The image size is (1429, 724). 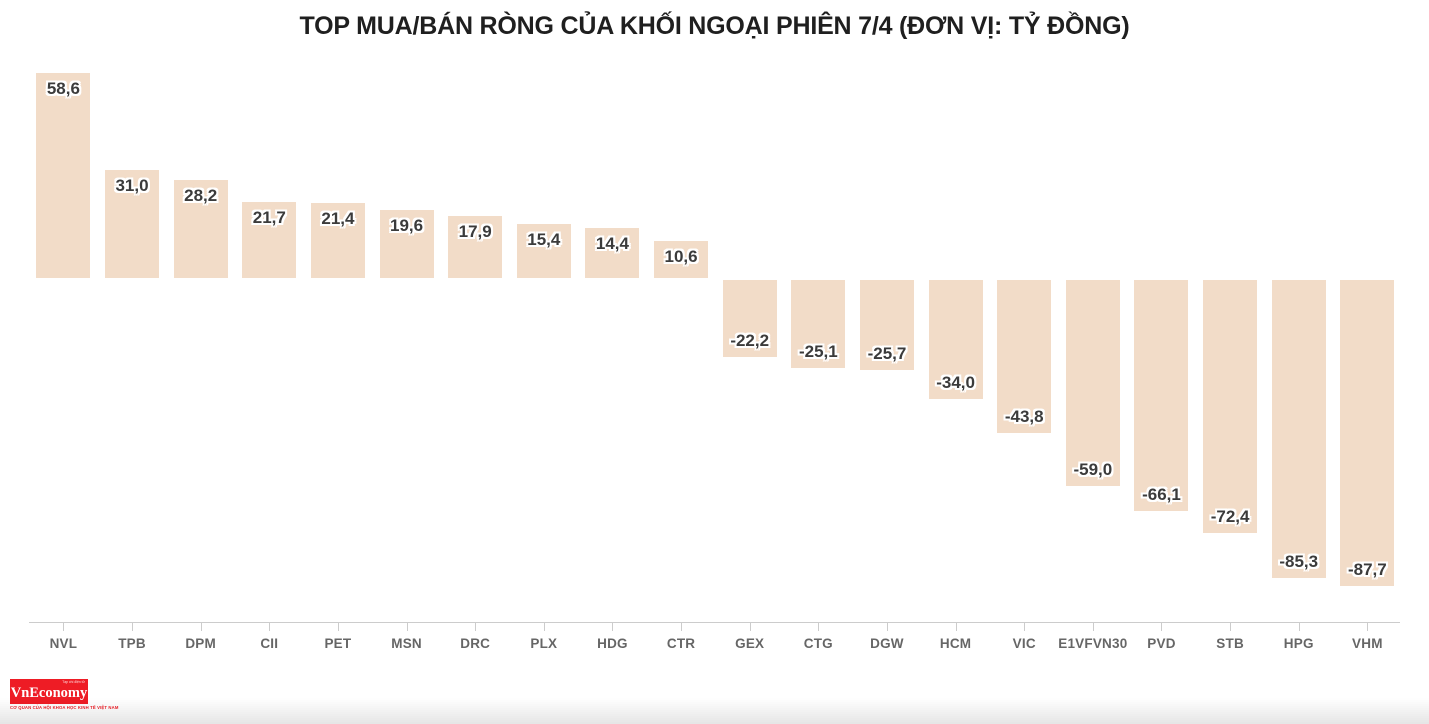 What do you see at coordinates (338, 643) in the screenshot?
I see `x-axis-label-pet: PET` at bounding box center [338, 643].